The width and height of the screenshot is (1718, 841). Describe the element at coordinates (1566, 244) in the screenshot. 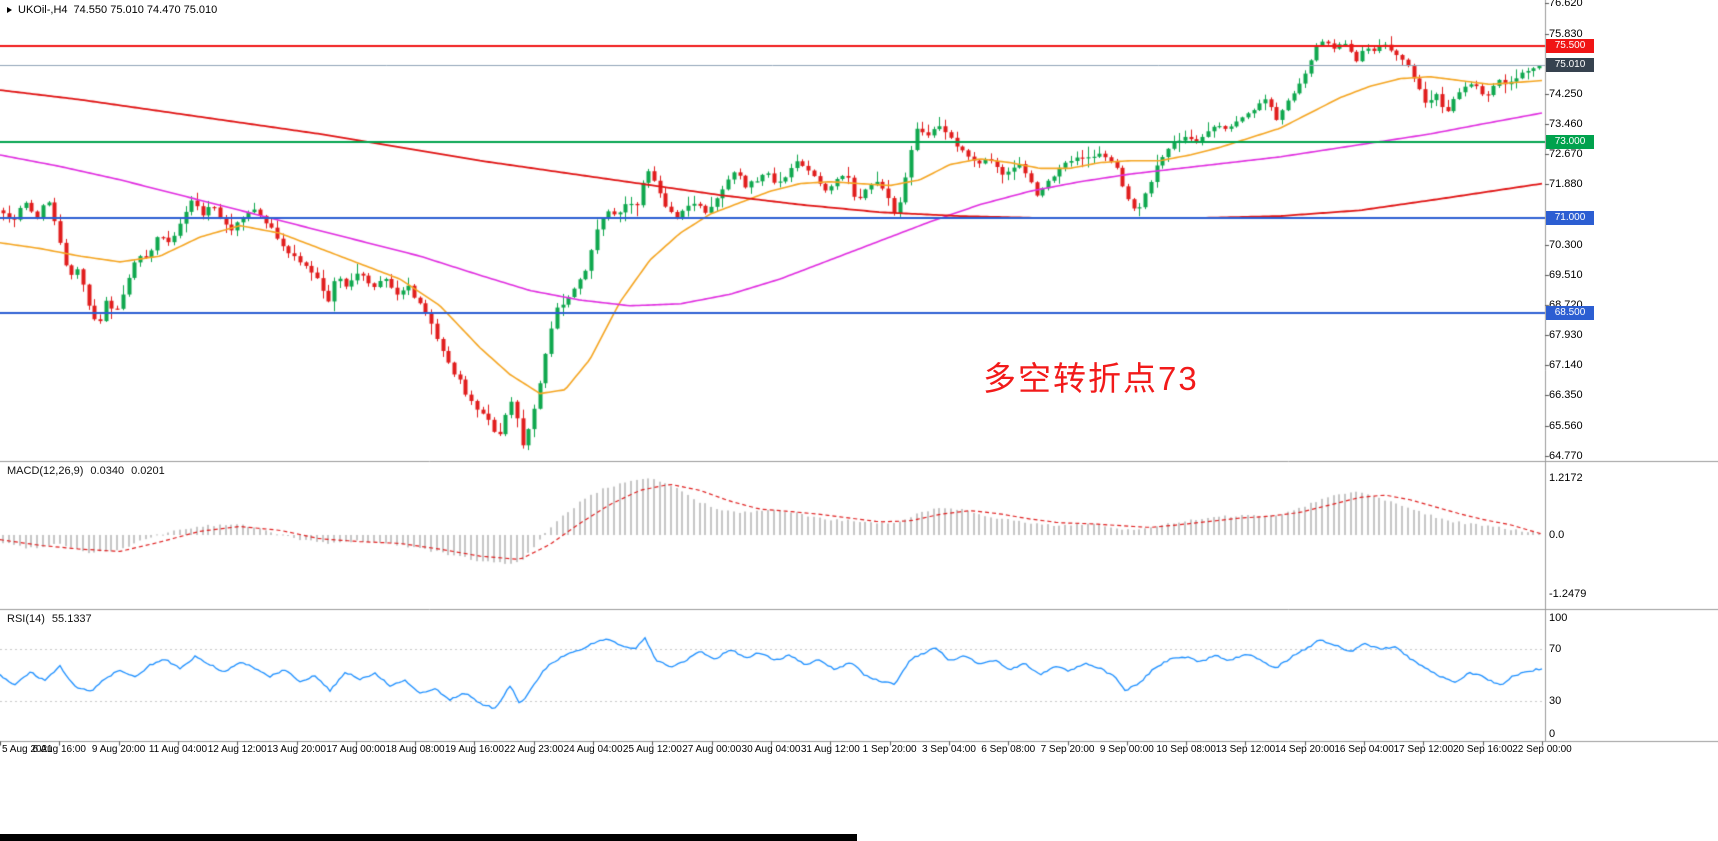

I see `price-axis-label: 70.300` at that location.